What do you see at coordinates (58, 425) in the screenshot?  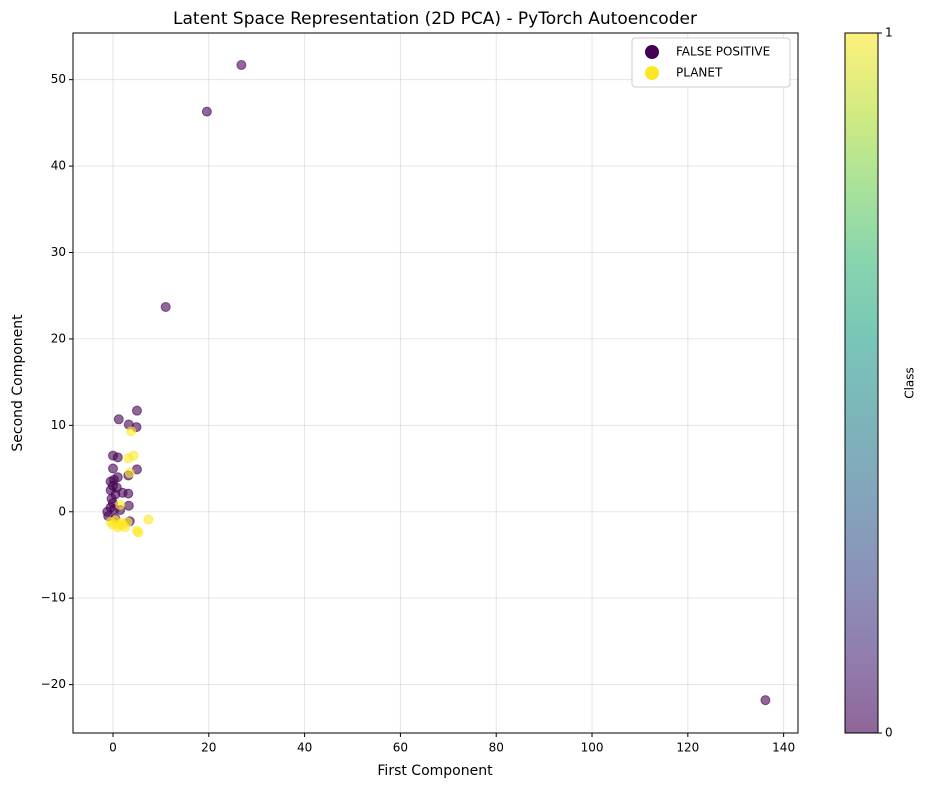 I see `y-tick-label: 10` at bounding box center [58, 425].